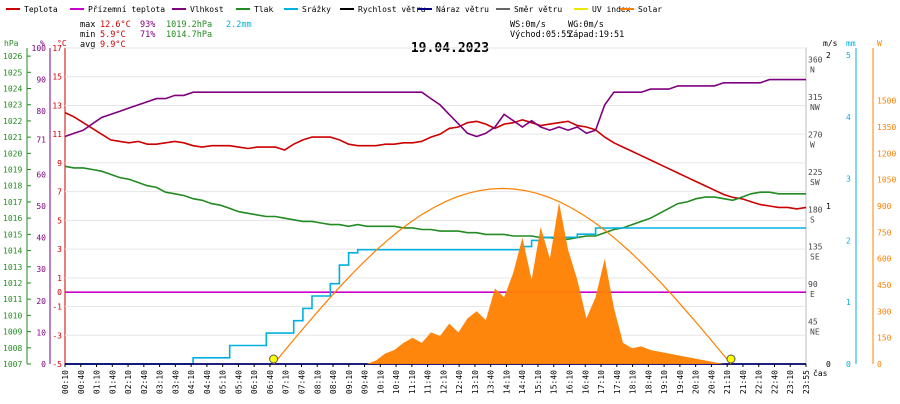 This screenshot has width=900, height=404. I want to click on x-tick-label: 23:10, so click(790, 382).